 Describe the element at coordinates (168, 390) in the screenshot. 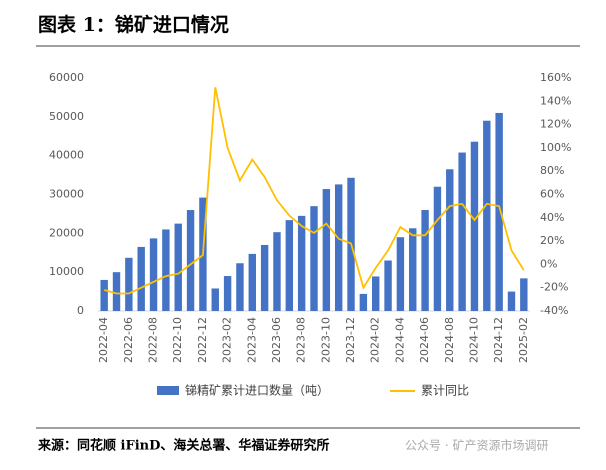

I see `legend-swatch` at that location.